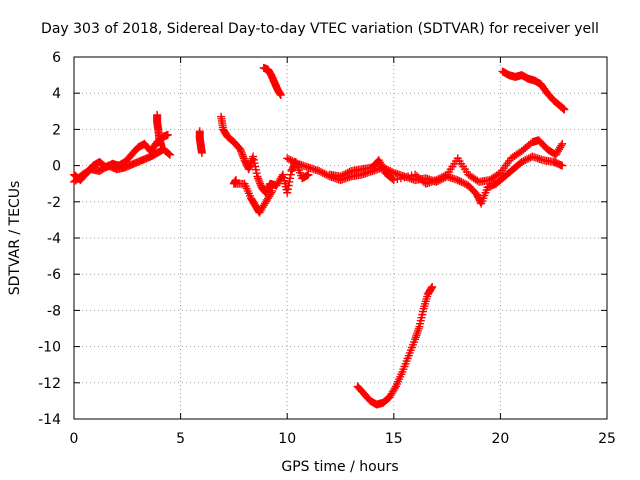 This screenshot has width=640, height=480. Describe the element at coordinates (54, 311) in the screenshot. I see `y-tick-label: -8` at that location.